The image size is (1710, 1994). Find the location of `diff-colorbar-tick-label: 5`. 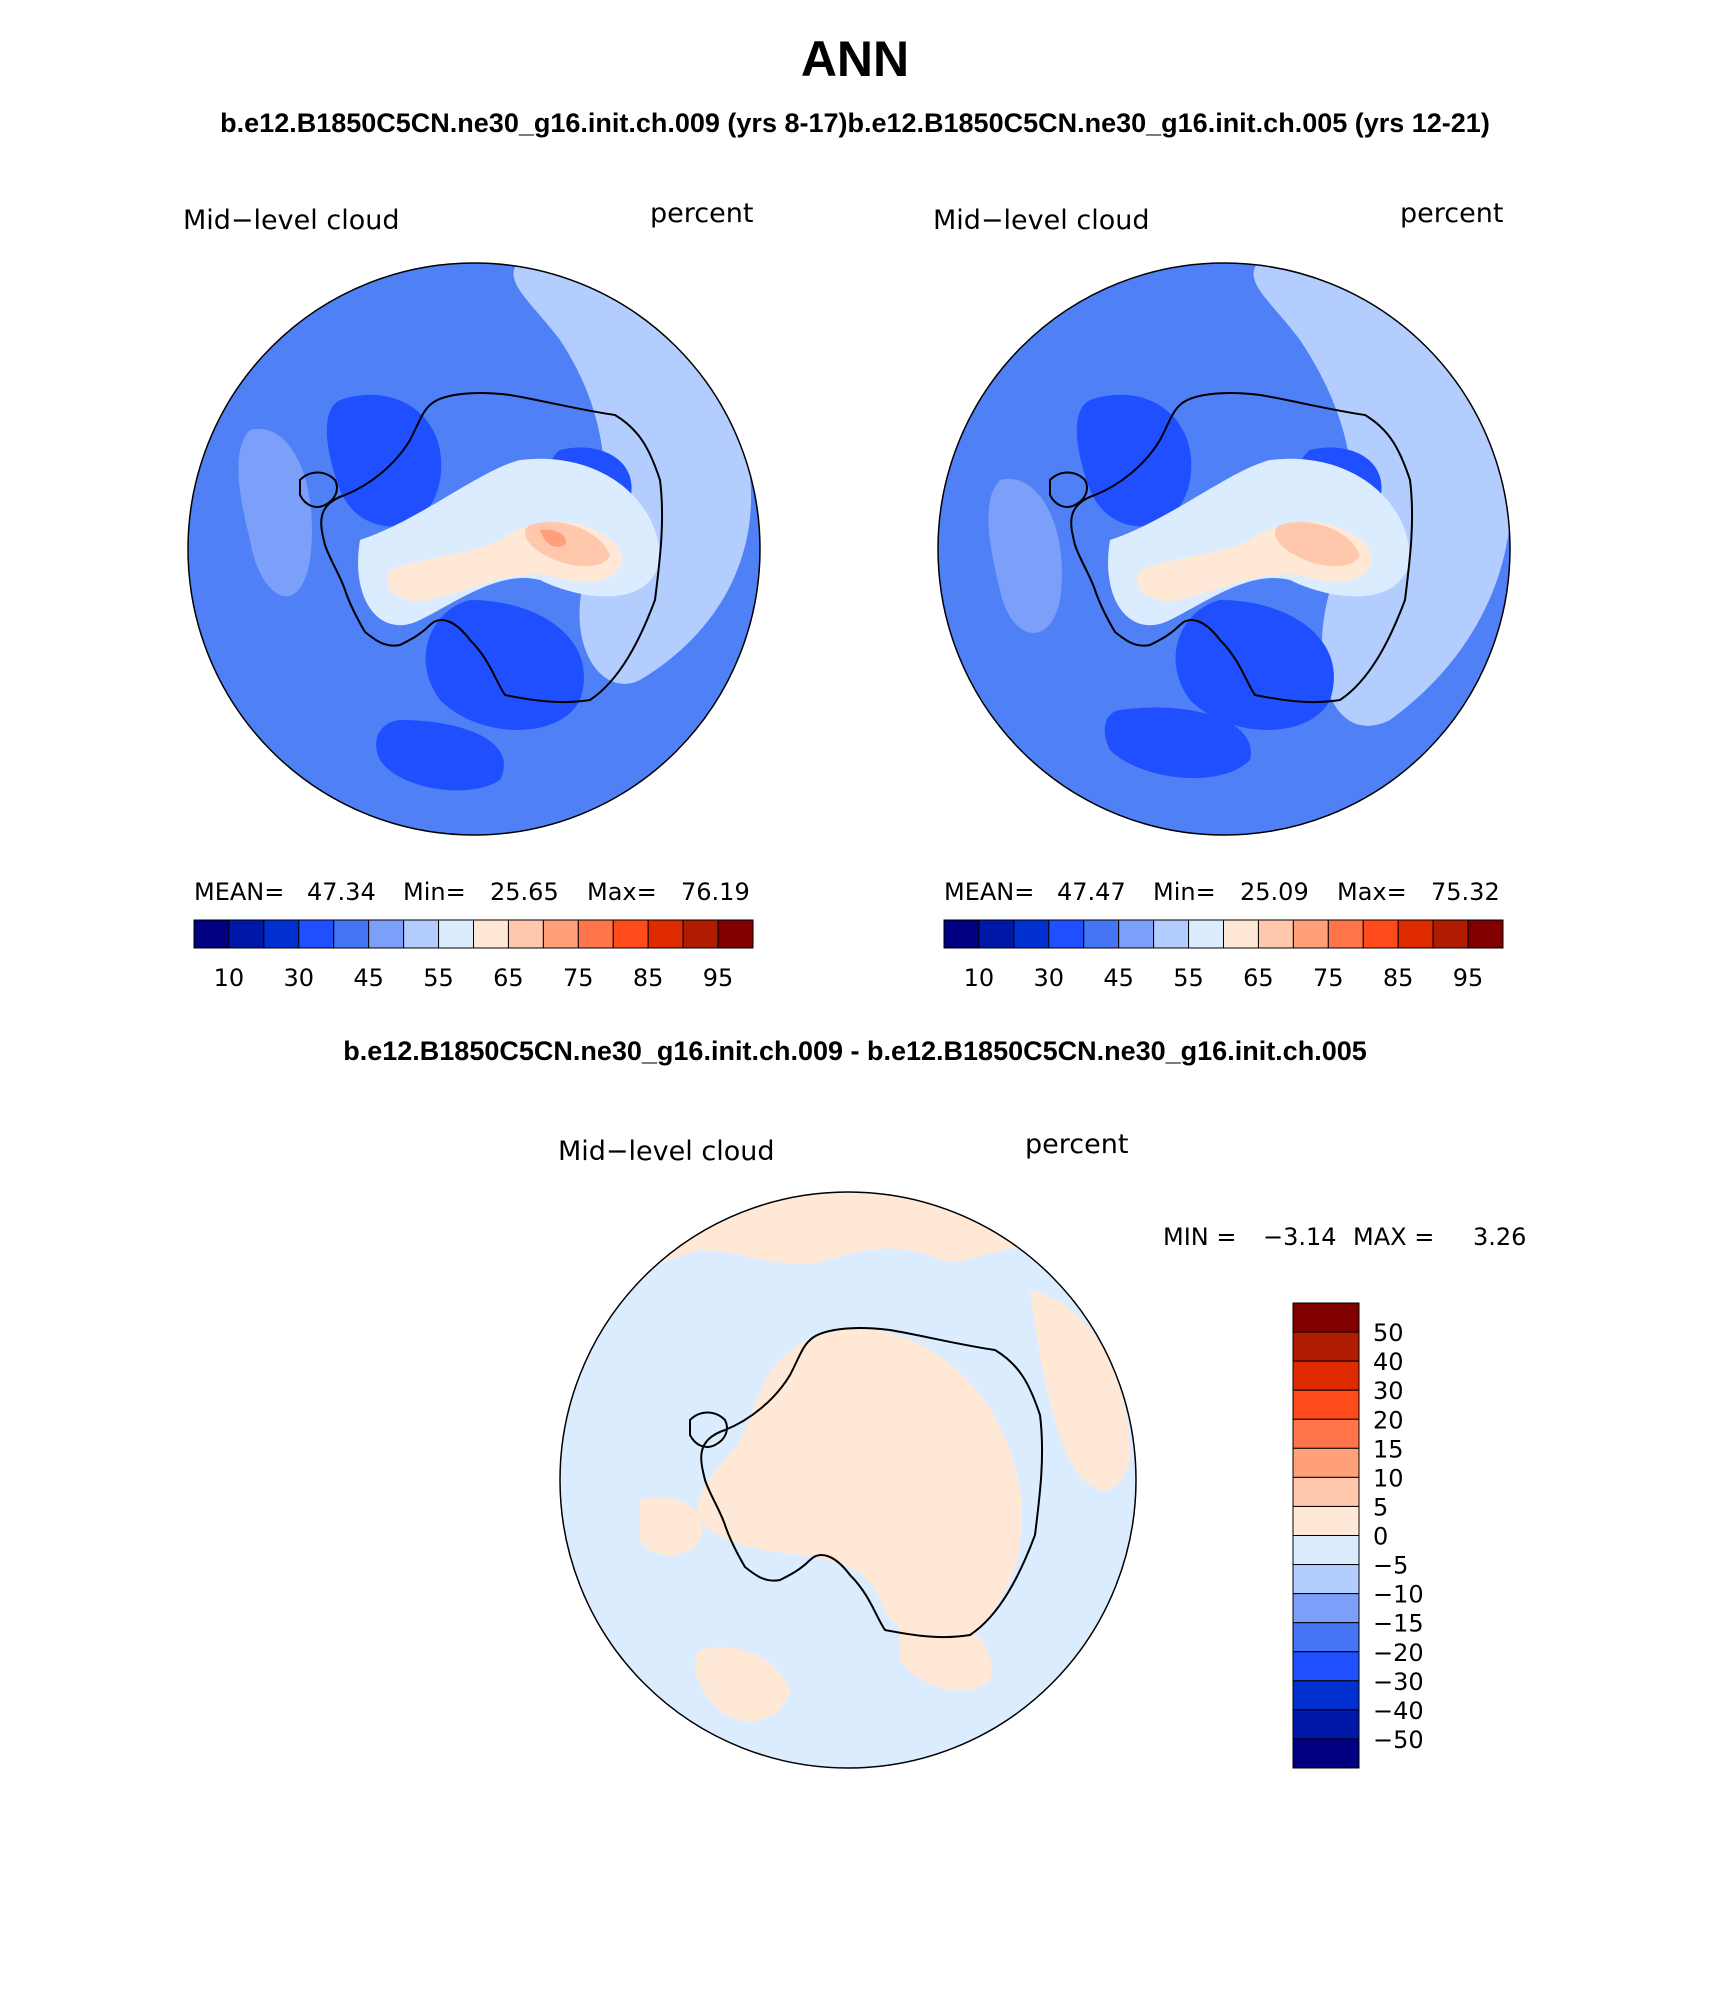

diff-colorbar-tick-label: 5 is located at coordinates (1380, 1507).